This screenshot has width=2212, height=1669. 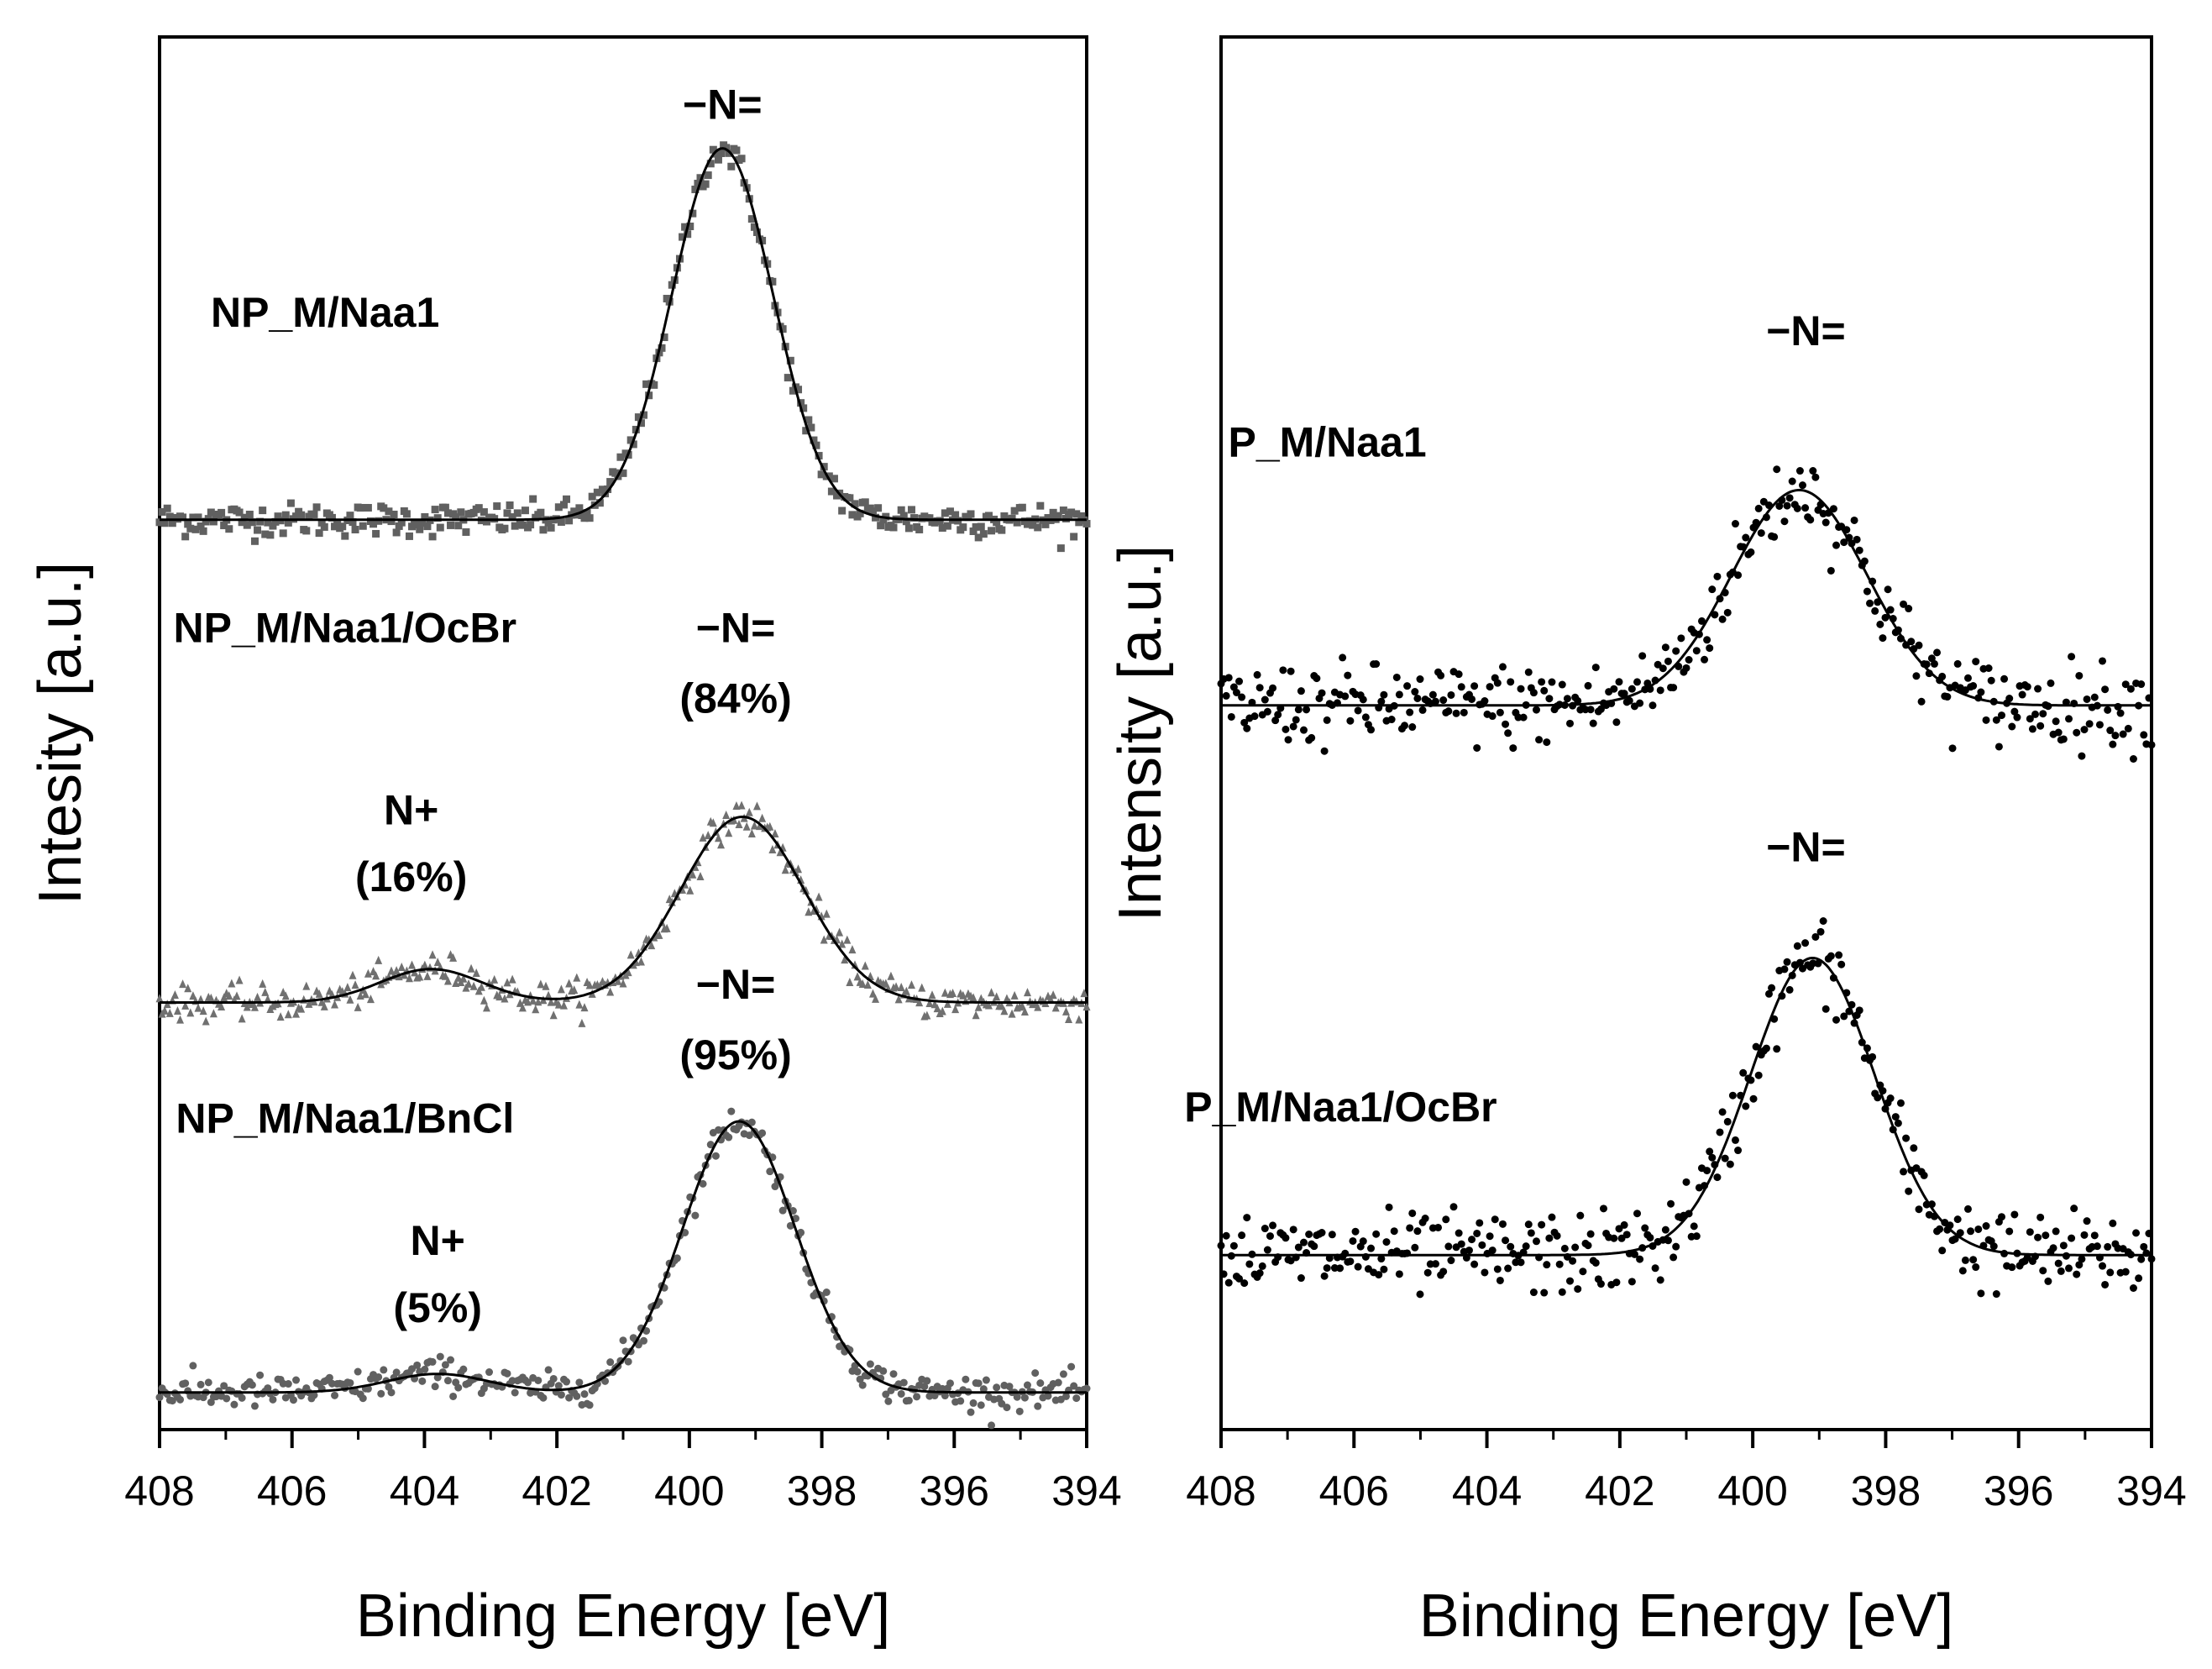 I want to click on x-tick-label: 400, so click(x=689, y=1490).